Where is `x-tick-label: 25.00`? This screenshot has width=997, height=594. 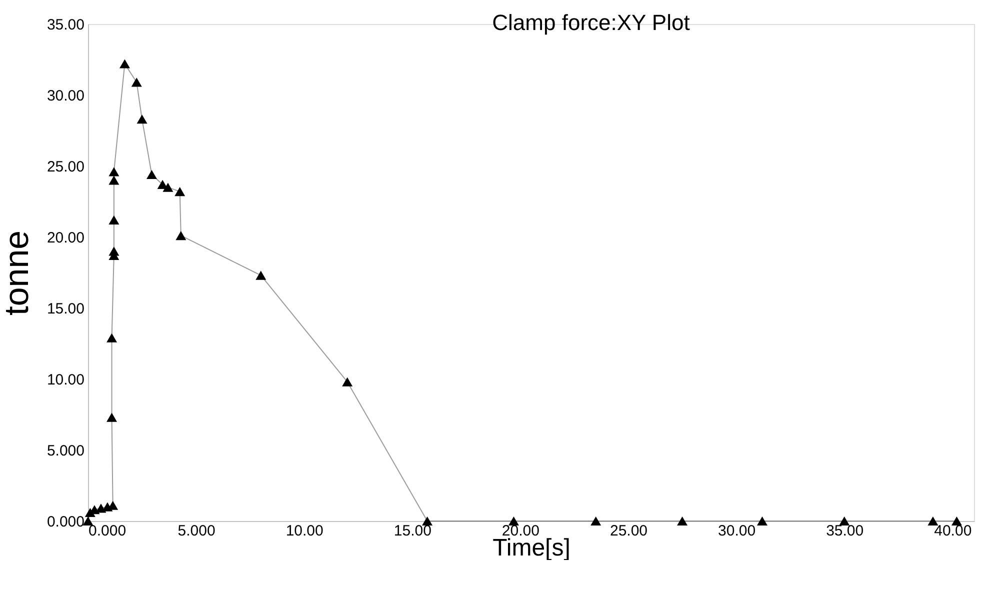
x-tick-label: 25.00 is located at coordinates (629, 531).